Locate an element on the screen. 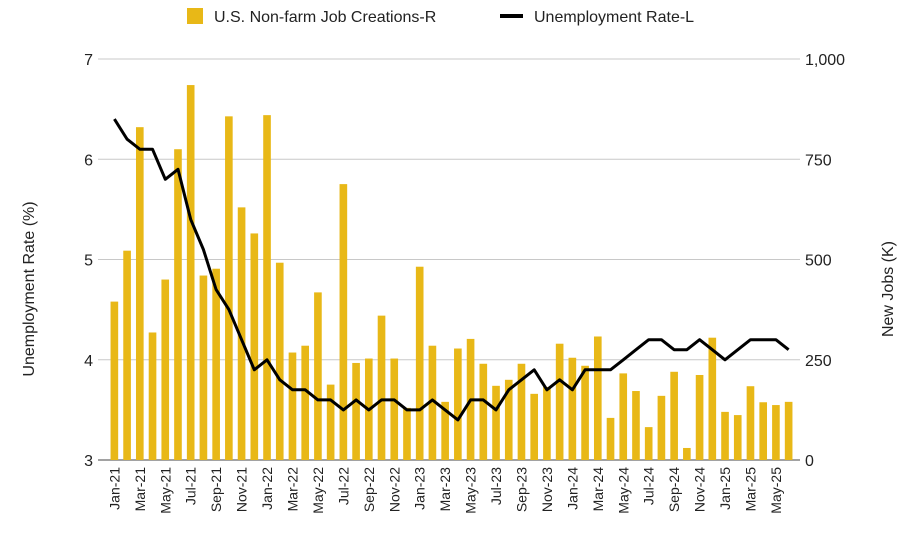  left-axis-title: Unemployment Rate (%) is located at coordinates (29, 288).